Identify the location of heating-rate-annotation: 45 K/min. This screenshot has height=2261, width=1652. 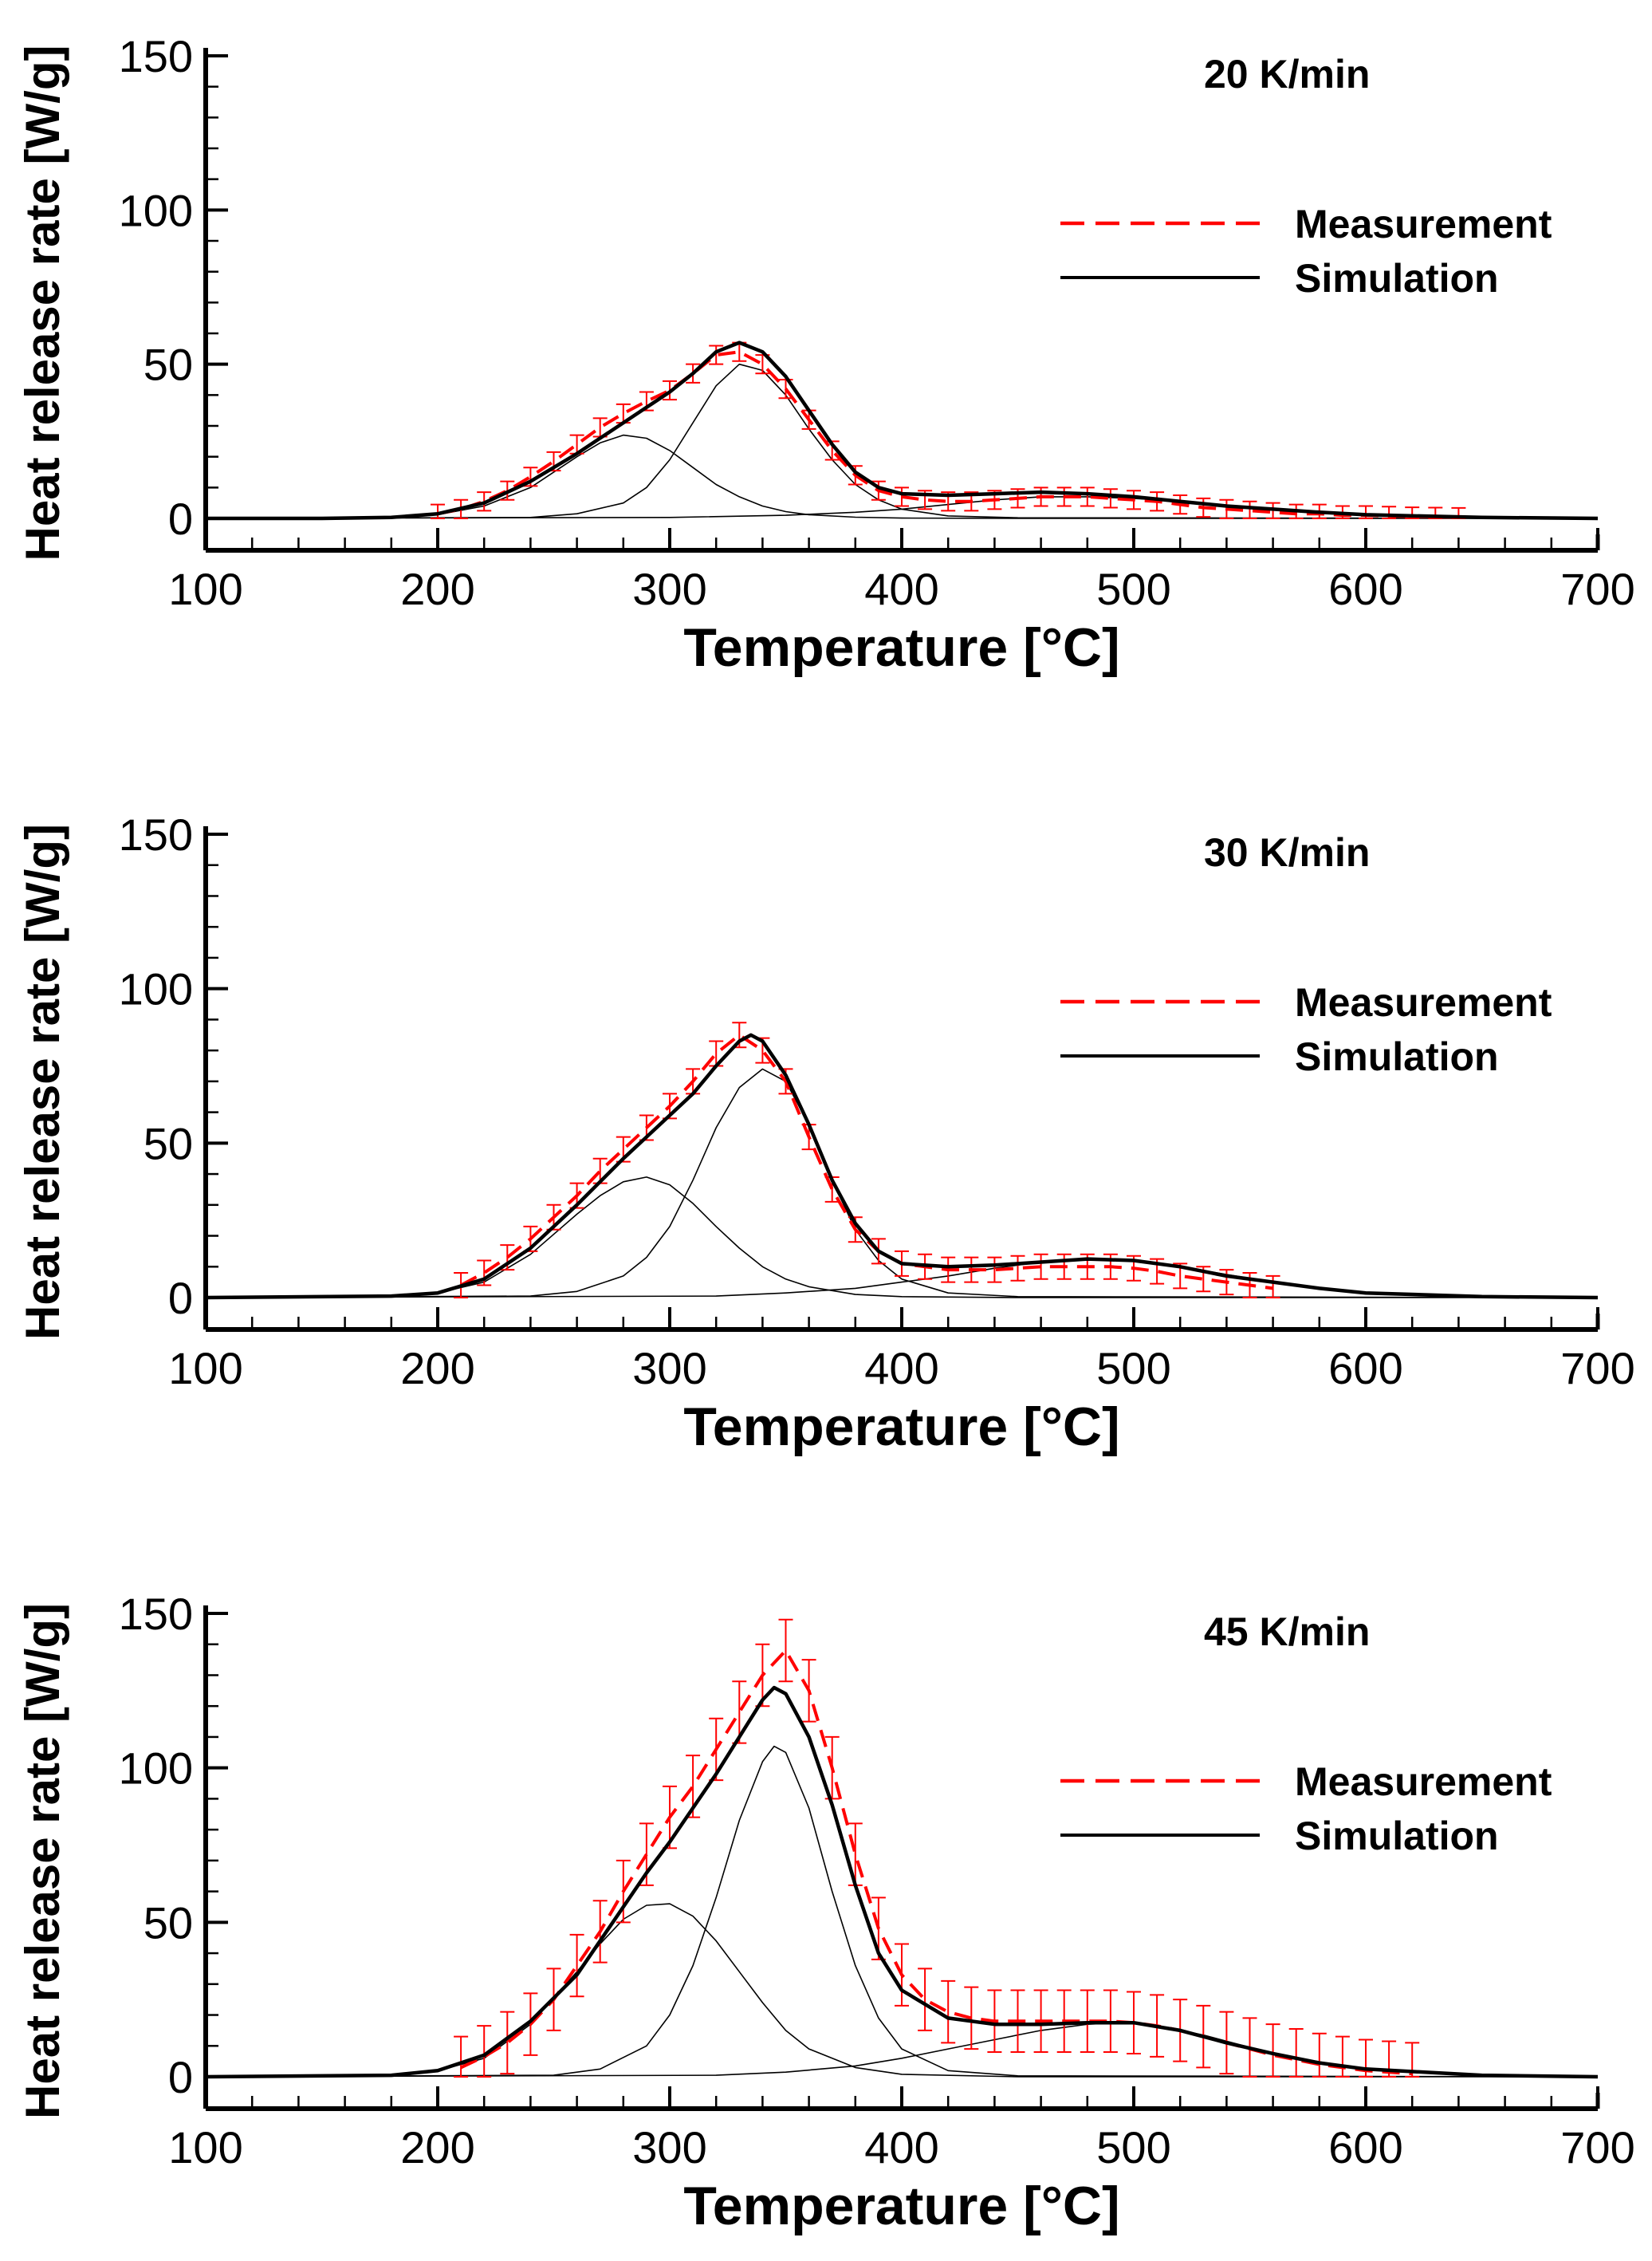
(1287, 1631).